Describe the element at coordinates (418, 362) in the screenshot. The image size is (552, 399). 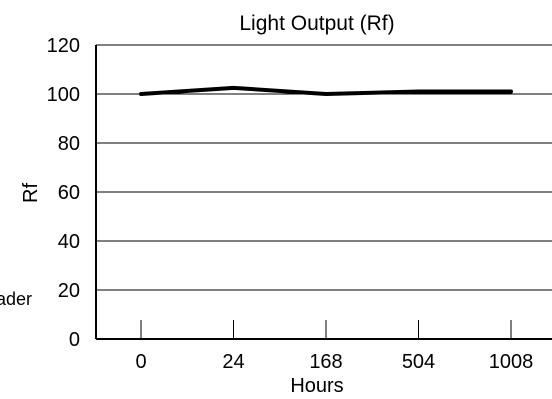
I see `x-tick-label-504: 504` at that location.